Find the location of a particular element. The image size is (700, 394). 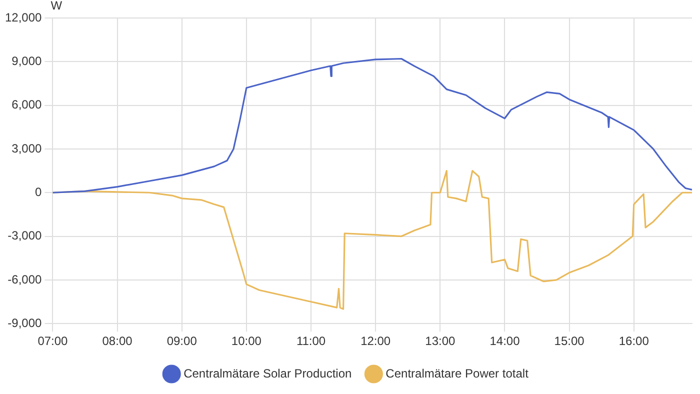

x-tick-label: 10:00 is located at coordinates (246, 341).